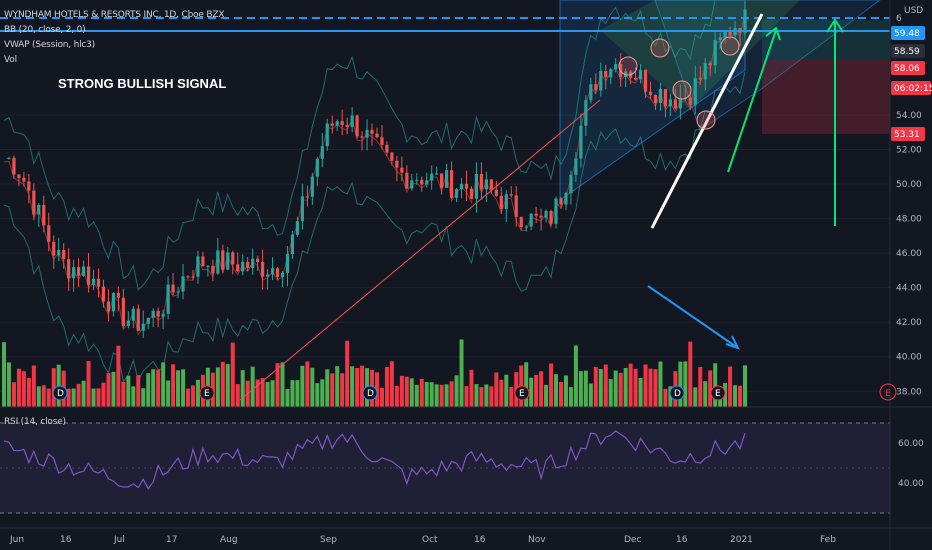 The width and height of the screenshot is (932, 550). What do you see at coordinates (422, 540) in the screenshot?
I see `time-axis: Jun 16 Jul 17 Aug Sep Oct 16 Nov Dec 16 2021 Feb` at bounding box center [422, 540].